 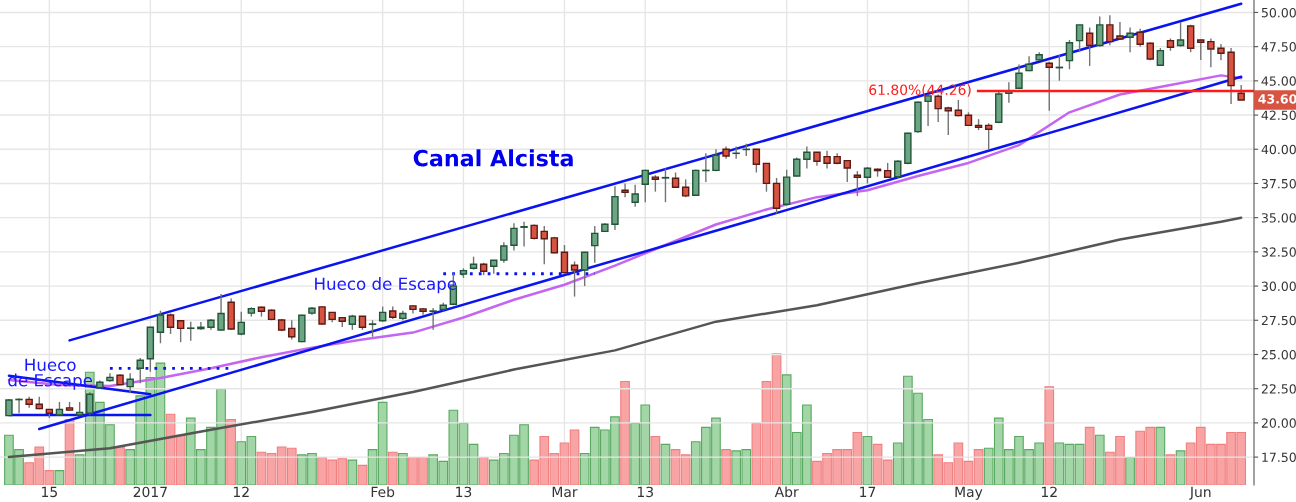 What do you see at coordinates (1278, 115) in the screenshot?
I see `y-tick-label: 42.50` at bounding box center [1278, 115].